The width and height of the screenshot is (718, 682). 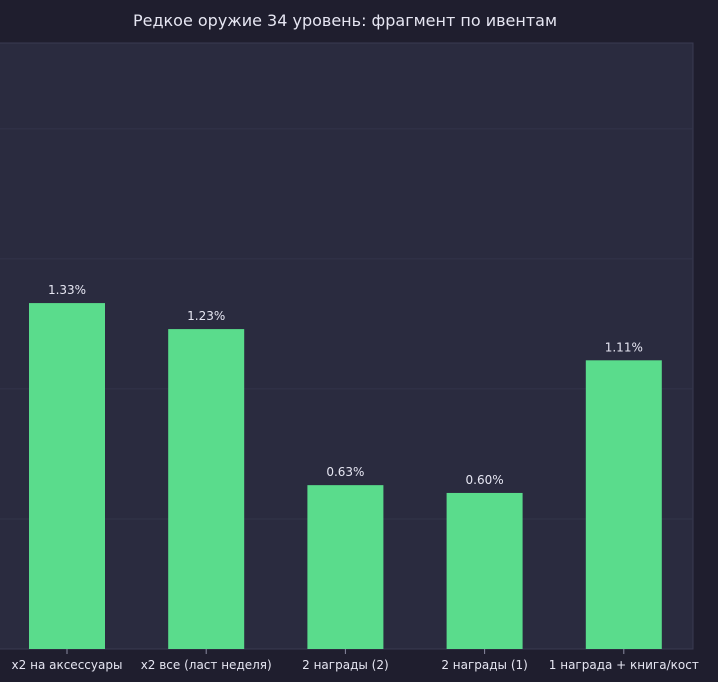 What do you see at coordinates (485, 480) in the screenshot?
I see `value-label-4: 0.60%` at bounding box center [485, 480].